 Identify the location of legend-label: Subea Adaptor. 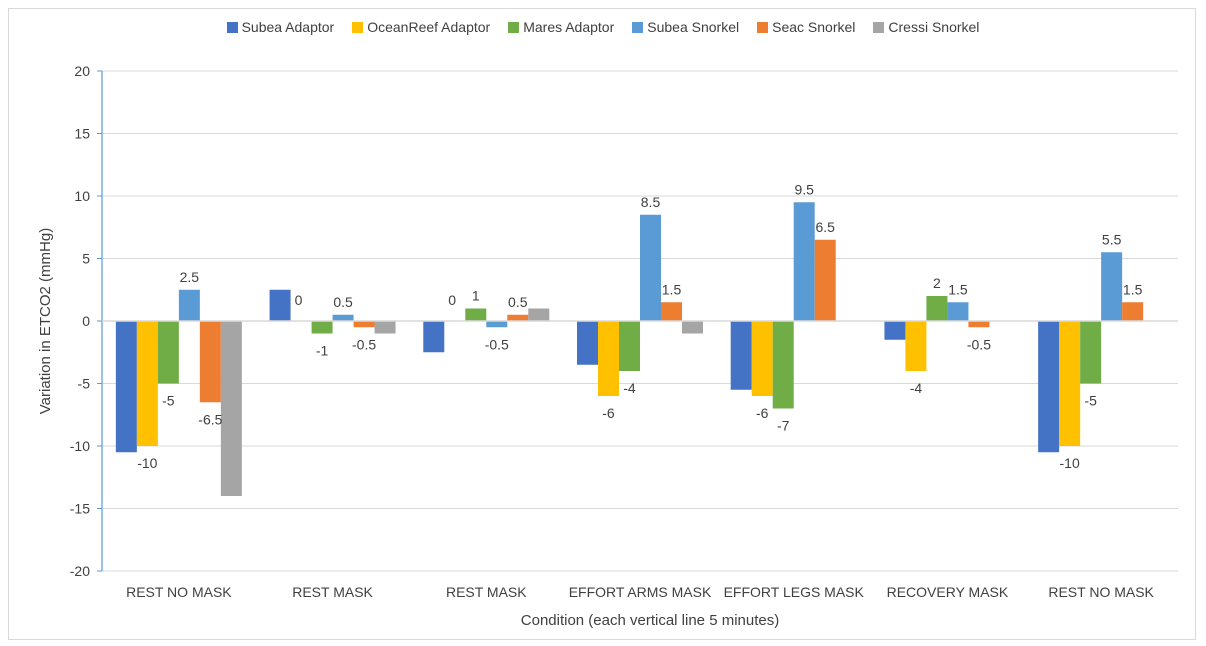
(288, 27).